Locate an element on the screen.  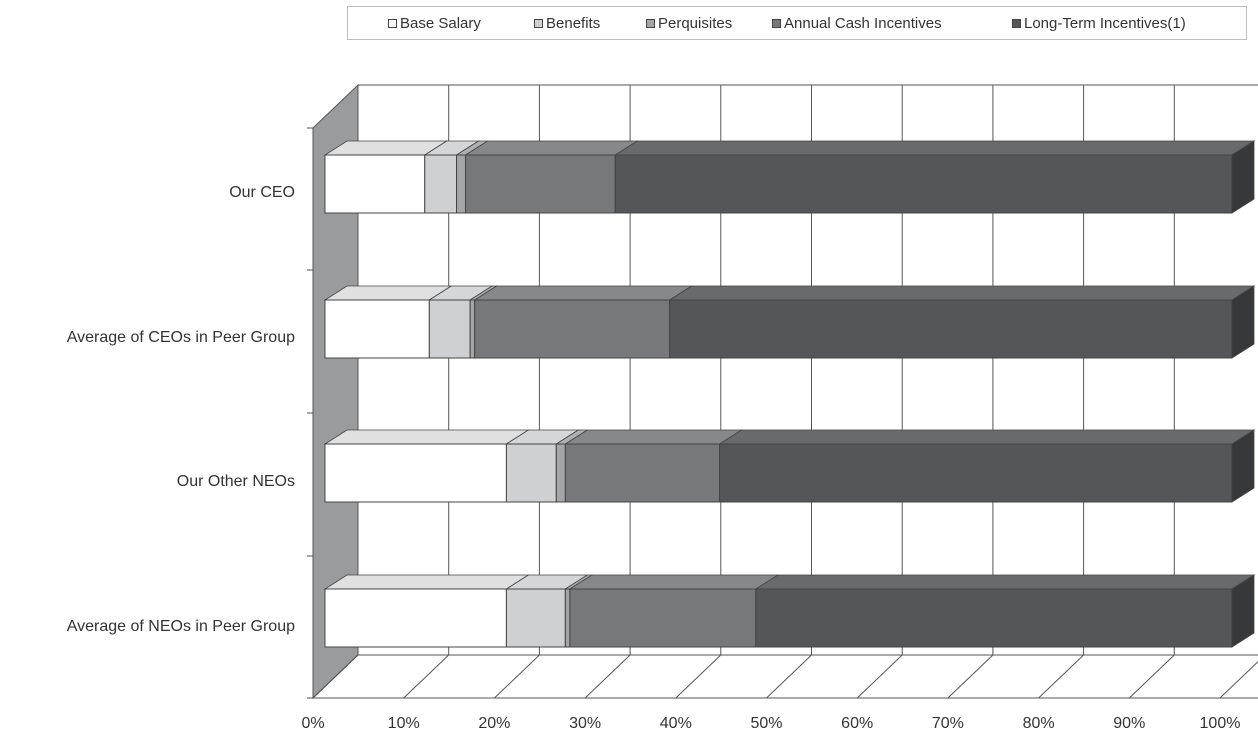
legend-item-benefits: Benefits is located at coordinates (567, 23).